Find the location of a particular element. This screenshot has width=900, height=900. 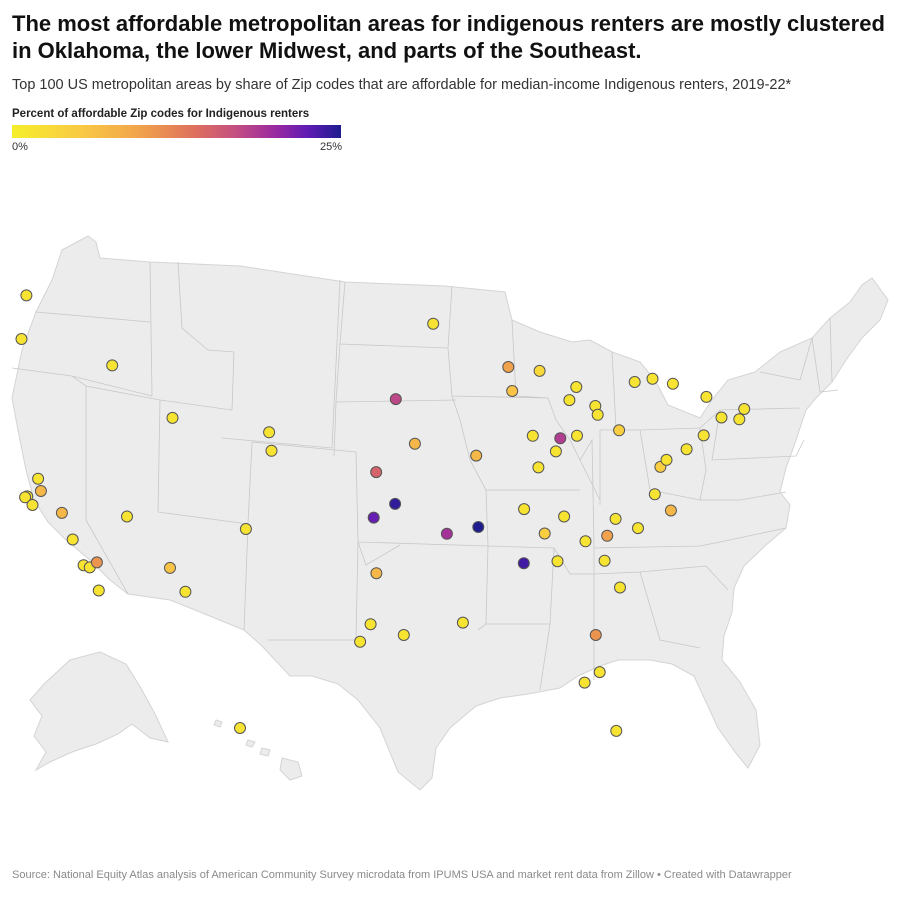

legend-gradient-bar is located at coordinates (176, 131).